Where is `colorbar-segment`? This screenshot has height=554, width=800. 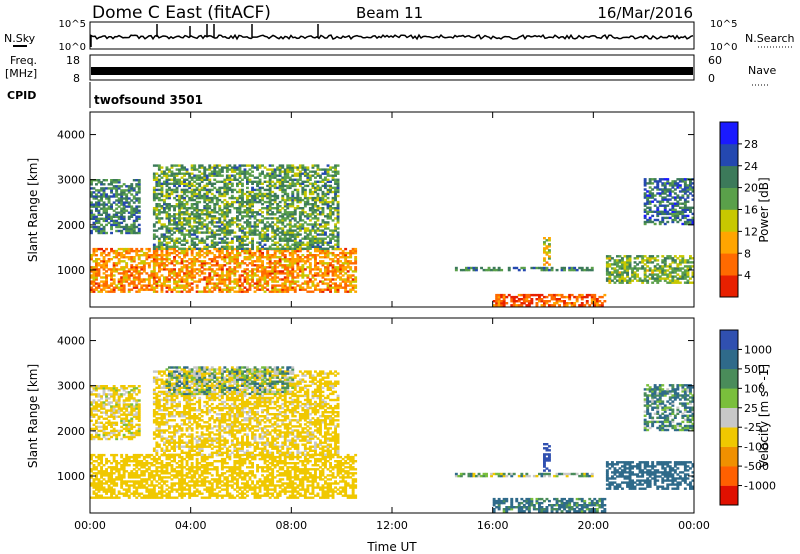
colorbar-segment is located at coordinates (729, 220).